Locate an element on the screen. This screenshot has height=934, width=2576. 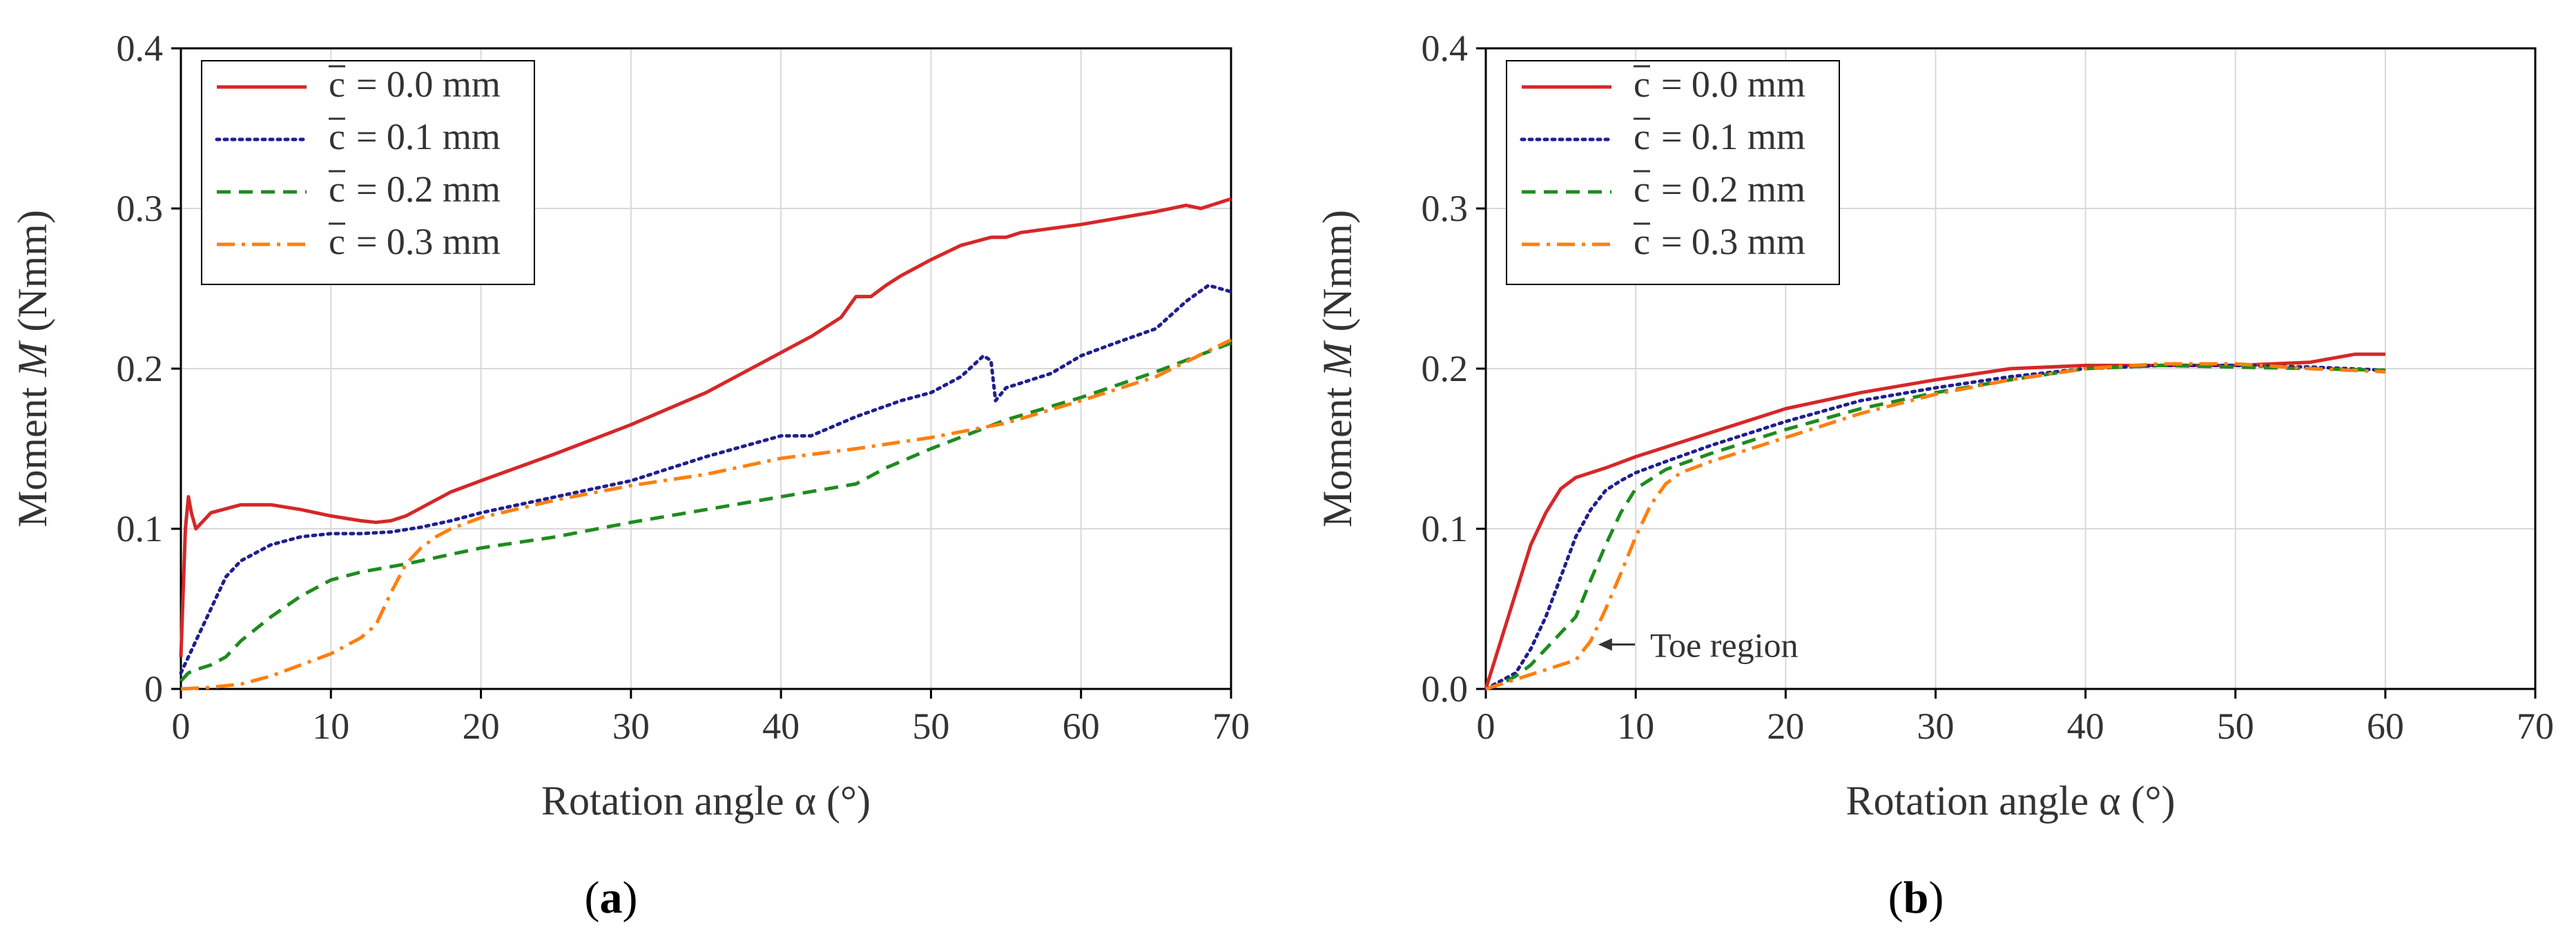
panel-label: (b) is located at coordinates (1916, 898).